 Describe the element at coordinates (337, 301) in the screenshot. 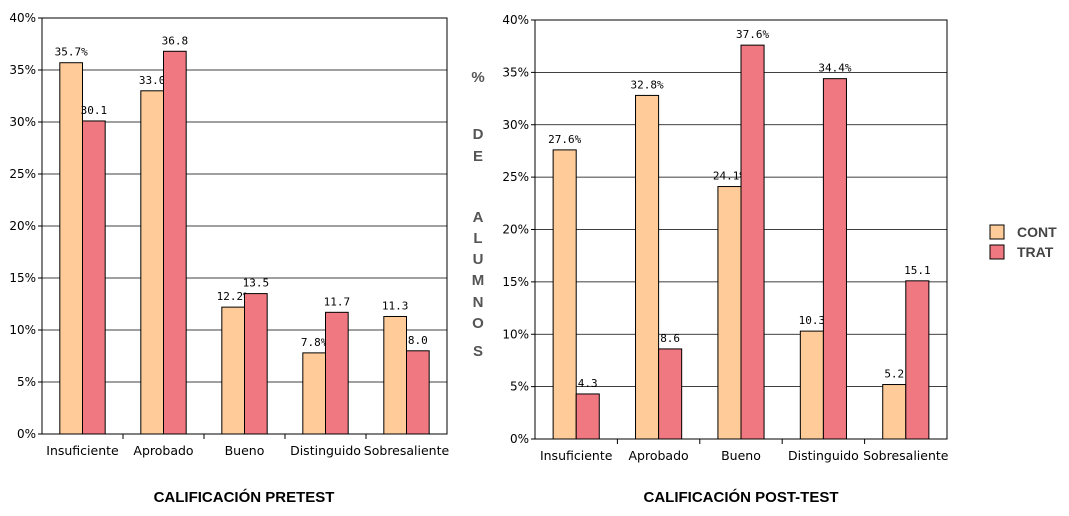

I see `data-label: 11.7` at that location.